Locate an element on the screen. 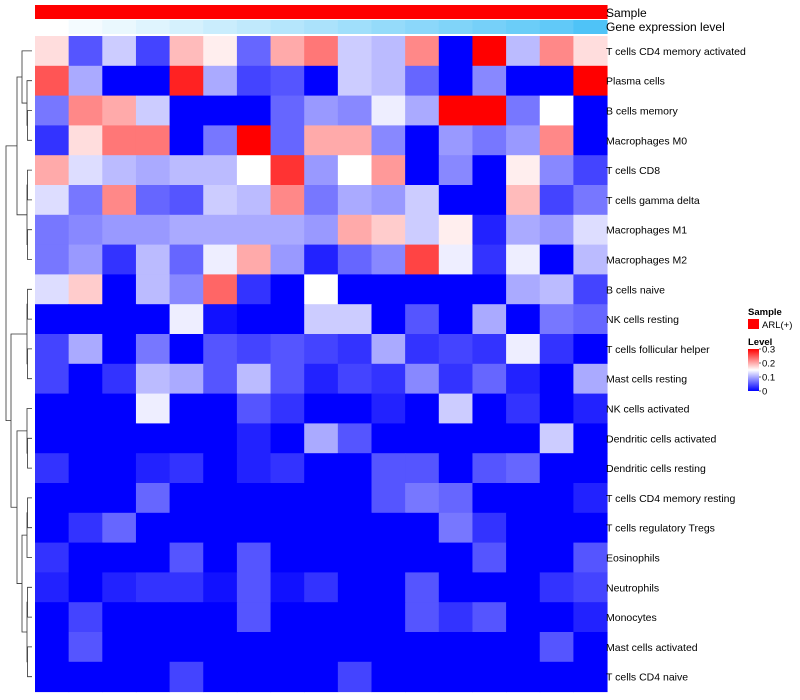 This screenshot has height=700, width=800. legend: Sample ARL(+) Level 0.3 0.2 0.1 0 is located at coordinates (770, 352).